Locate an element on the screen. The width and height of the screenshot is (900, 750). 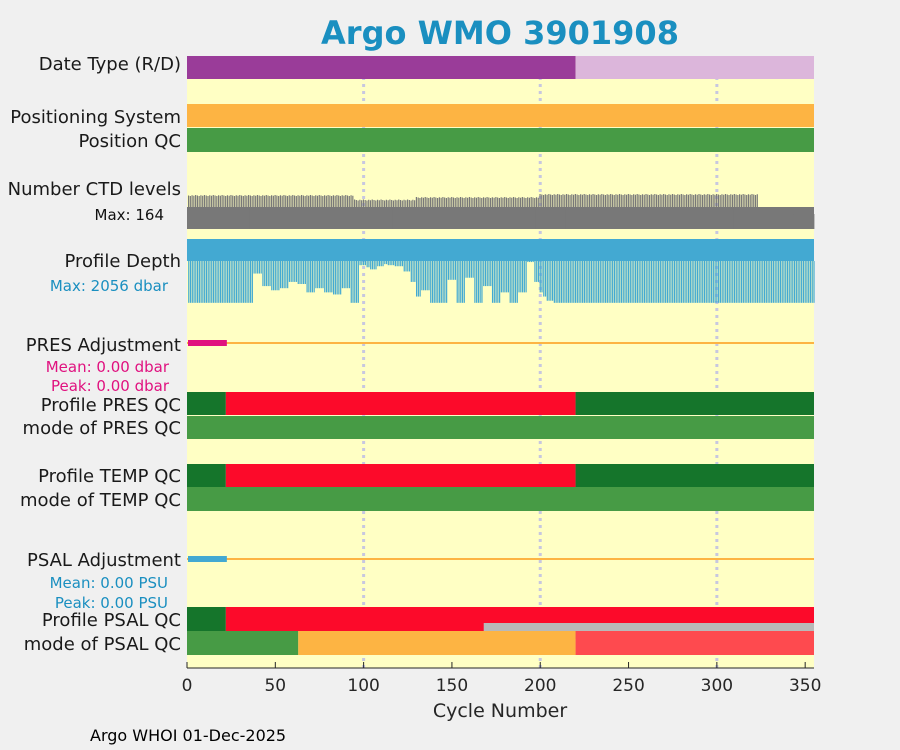
label-profile-psal-qc: Profile PSAL QC is located at coordinates (111, 620).